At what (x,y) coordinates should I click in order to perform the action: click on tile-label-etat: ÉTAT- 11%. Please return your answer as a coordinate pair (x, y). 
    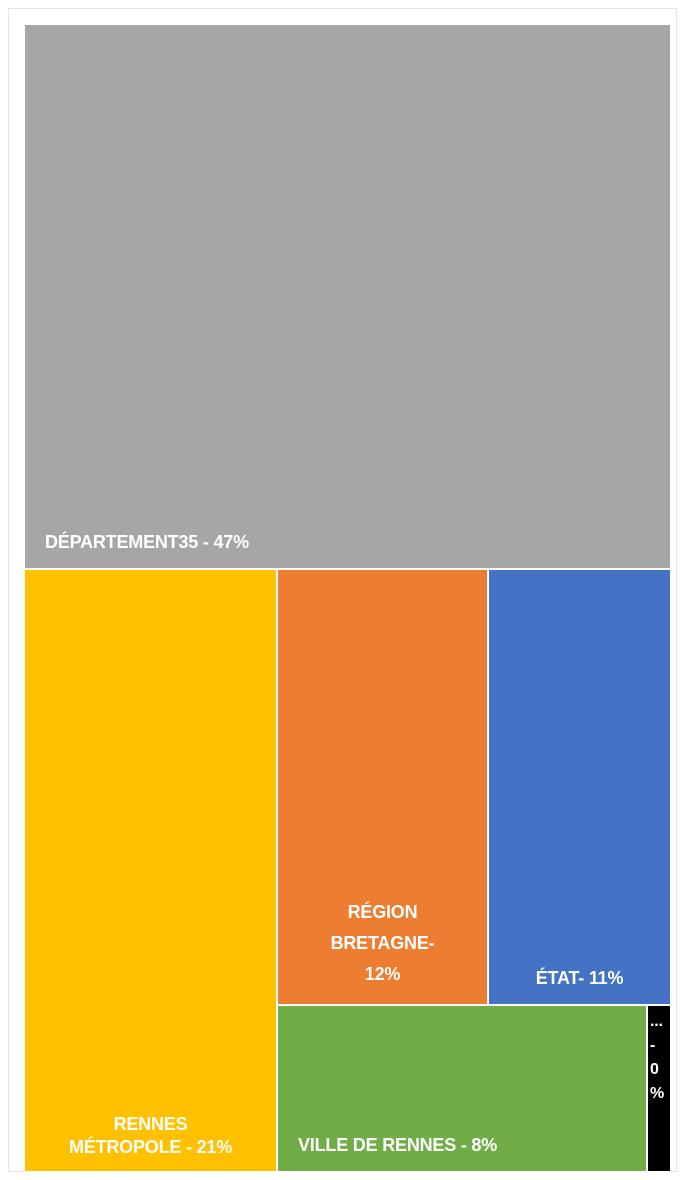
    Looking at the image, I should click on (579, 978).